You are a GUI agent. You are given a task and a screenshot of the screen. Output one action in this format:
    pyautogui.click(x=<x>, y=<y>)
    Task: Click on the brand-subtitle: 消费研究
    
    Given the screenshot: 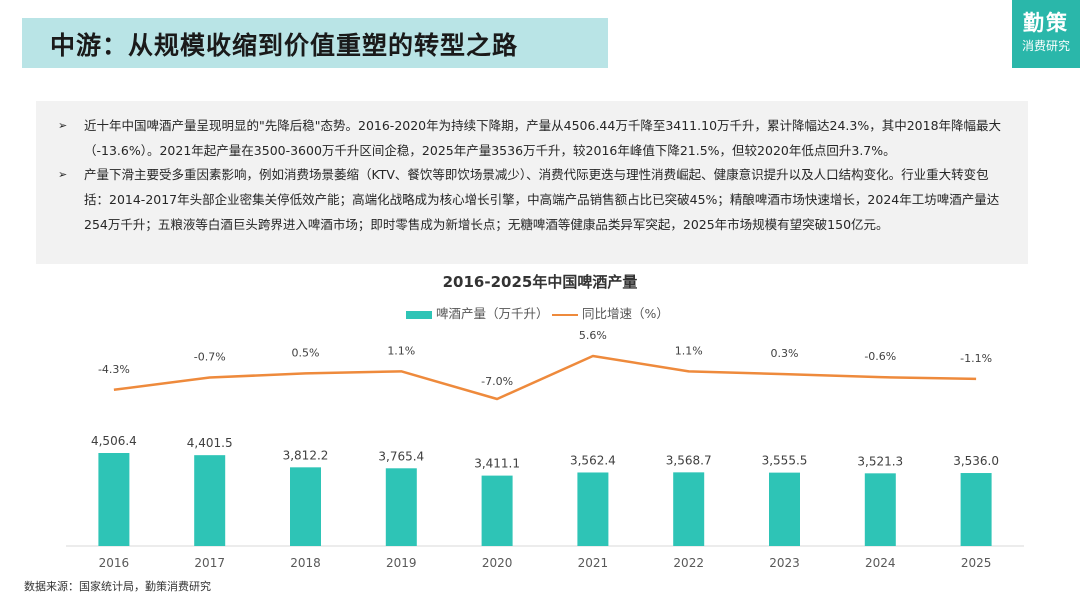 What is the action you would take?
    pyautogui.click(x=1045, y=46)
    